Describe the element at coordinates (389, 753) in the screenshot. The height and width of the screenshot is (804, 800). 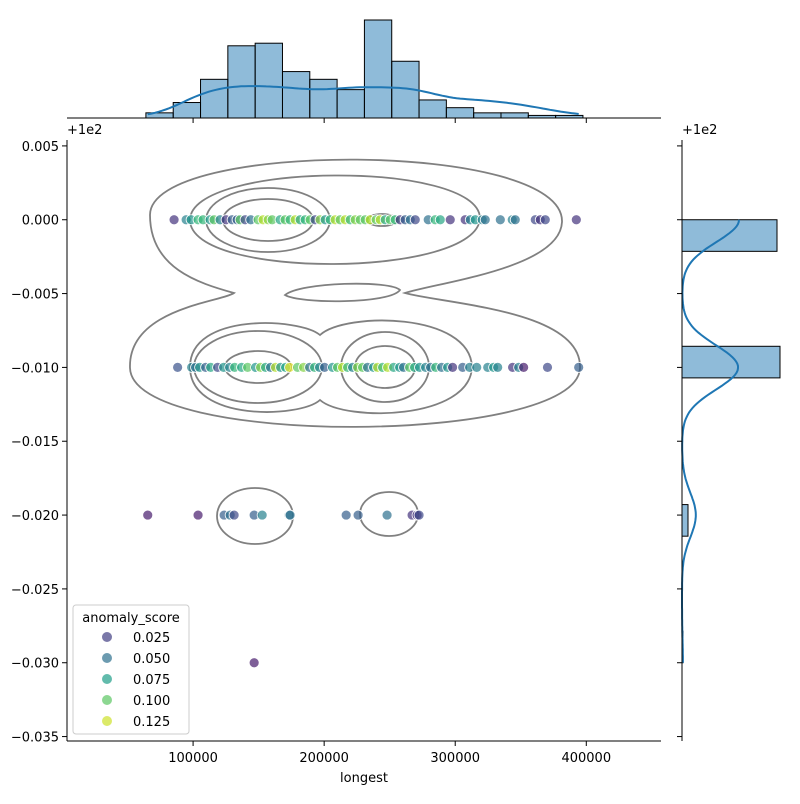
I see `x-ticks: 100000 200000 300000 400000` at that location.